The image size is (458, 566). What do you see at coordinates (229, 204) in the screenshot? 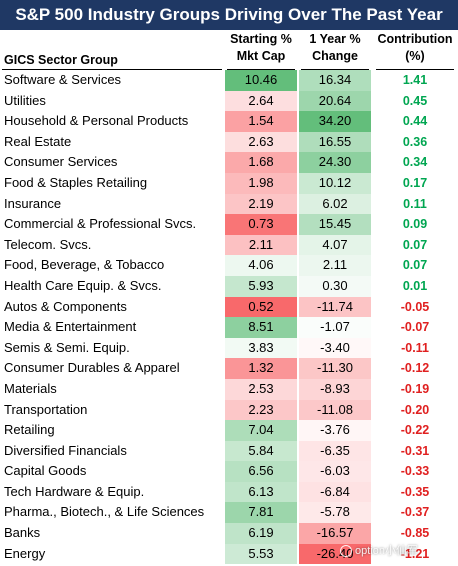
I see `table-row: Insurance 2.19 6.02 0.11` at bounding box center [229, 204].